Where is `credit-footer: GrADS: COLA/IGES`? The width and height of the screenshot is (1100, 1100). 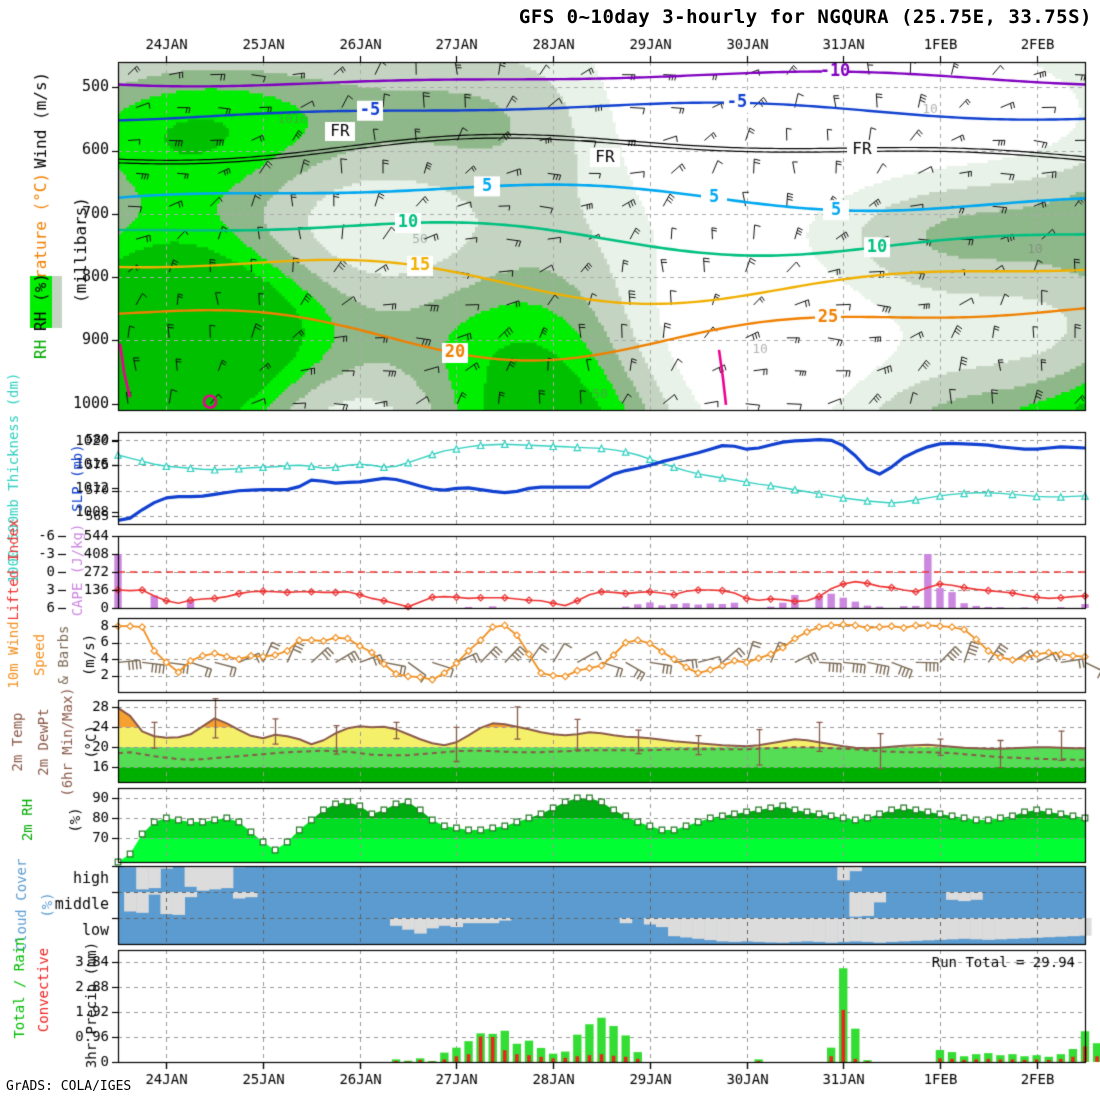 credit-footer: GrADS: COLA/IGES is located at coordinates (69, 1086).